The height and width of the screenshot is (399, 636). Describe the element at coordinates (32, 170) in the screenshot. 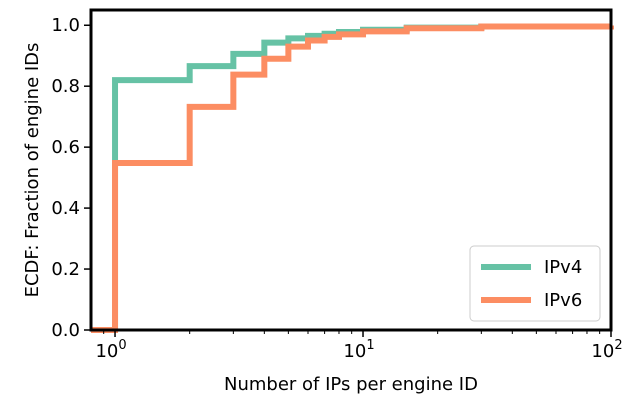

I see `y-axis-label: ECDF: Fraction of engine IDs` at that location.